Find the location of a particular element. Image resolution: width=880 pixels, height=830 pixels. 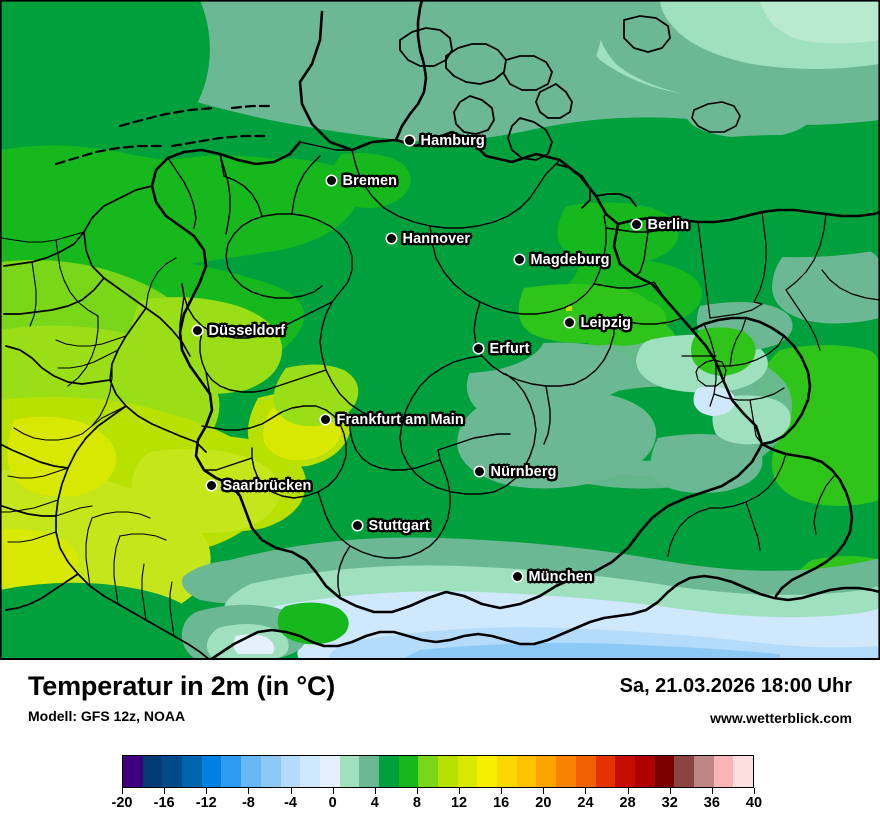

city-label: Erfurt is located at coordinates (509, 348).